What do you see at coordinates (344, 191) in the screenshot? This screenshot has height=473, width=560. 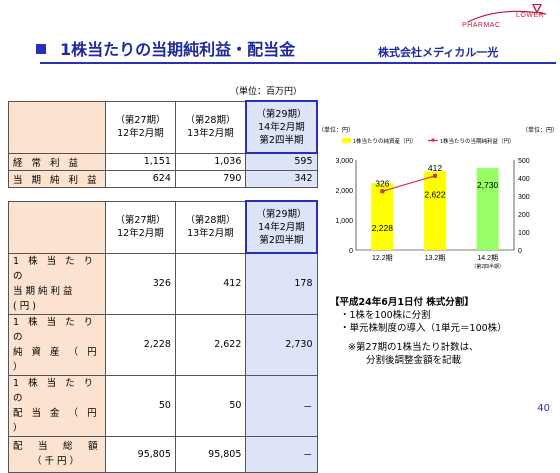 I see `left-tick-label: 2,000` at bounding box center [344, 191].